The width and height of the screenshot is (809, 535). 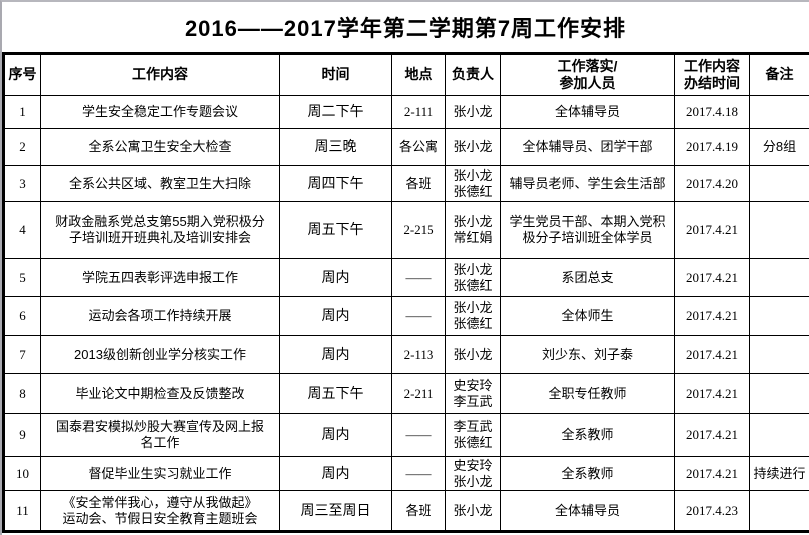 What do you see at coordinates (418, 230) in the screenshot?
I see `cell-place: 2-215` at bounding box center [418, 230].